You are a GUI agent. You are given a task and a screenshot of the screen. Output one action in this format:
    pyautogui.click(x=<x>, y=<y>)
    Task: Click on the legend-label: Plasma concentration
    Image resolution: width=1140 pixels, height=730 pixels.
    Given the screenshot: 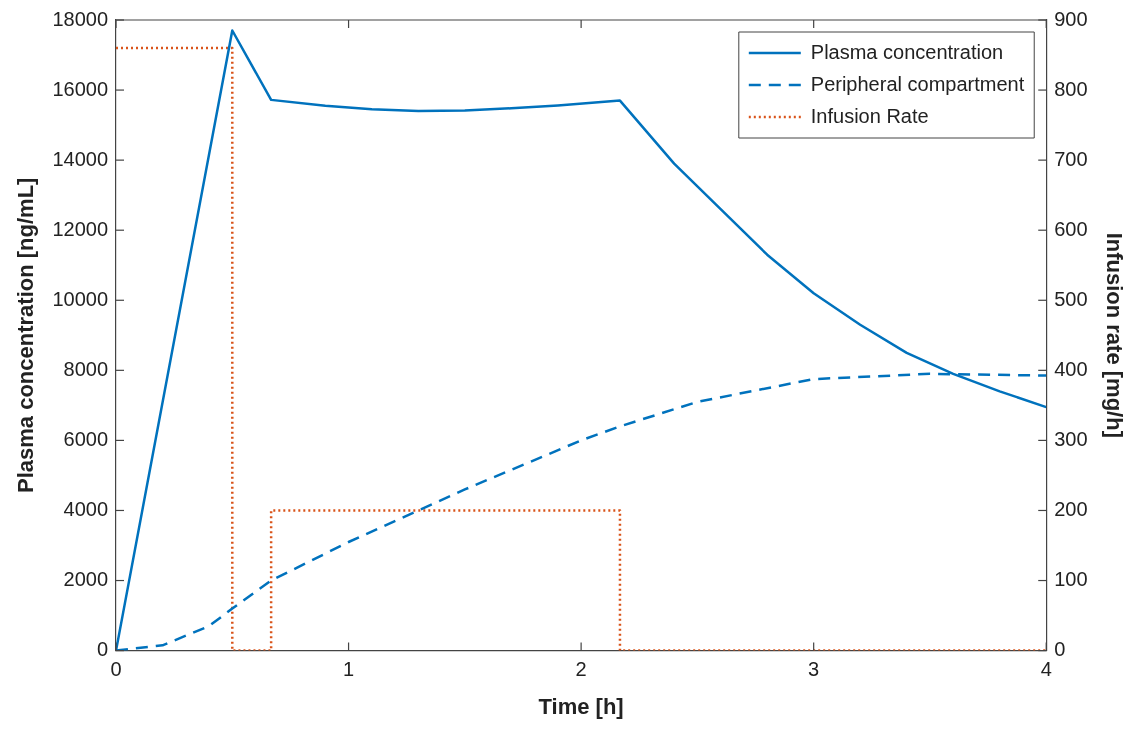 What is the action you would take?
    pyautogui.click(x=907, y=51)
    